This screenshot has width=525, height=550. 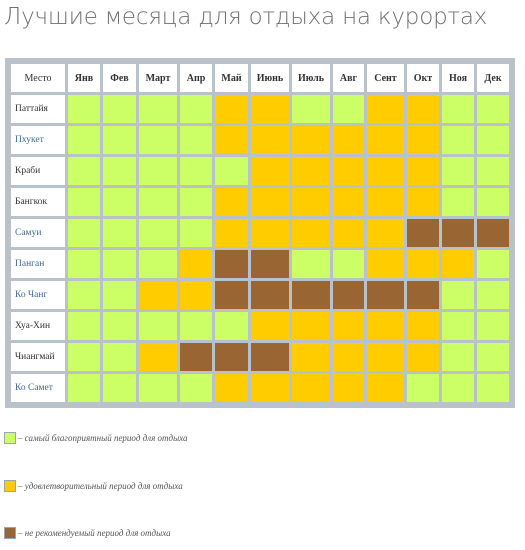 I want to click on table-row: Бангкок, so click(x=260, y=202).